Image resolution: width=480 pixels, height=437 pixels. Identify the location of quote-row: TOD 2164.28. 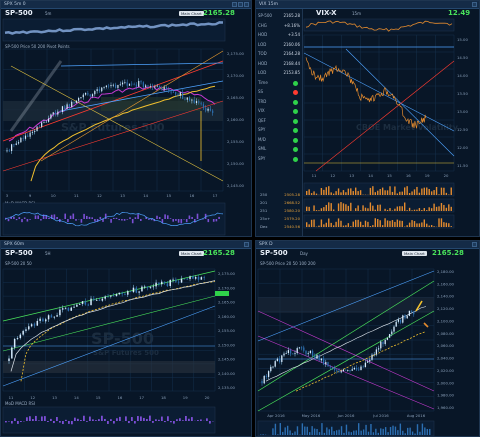
(279, 55).